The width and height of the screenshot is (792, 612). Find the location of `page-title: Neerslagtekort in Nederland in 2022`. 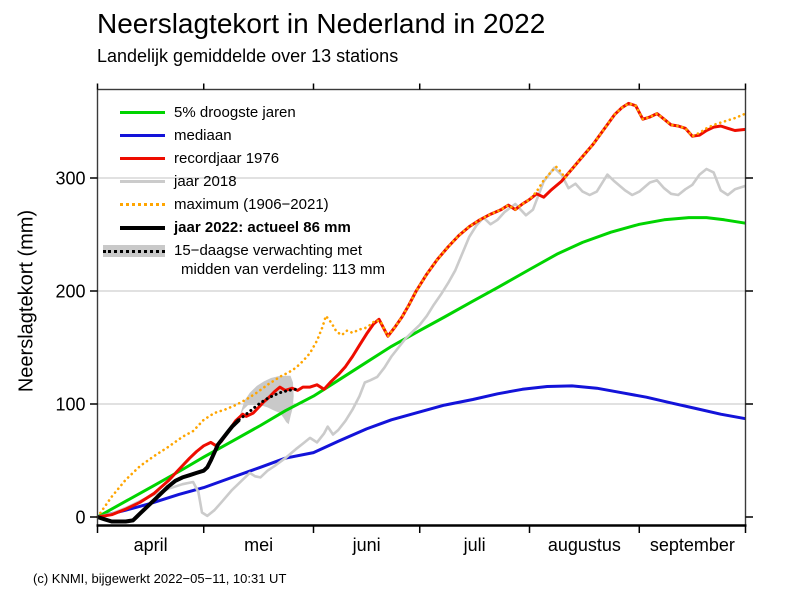

page-title: Neerslagtekort in Nederland in 2022 is located at coordinates (321, 23).